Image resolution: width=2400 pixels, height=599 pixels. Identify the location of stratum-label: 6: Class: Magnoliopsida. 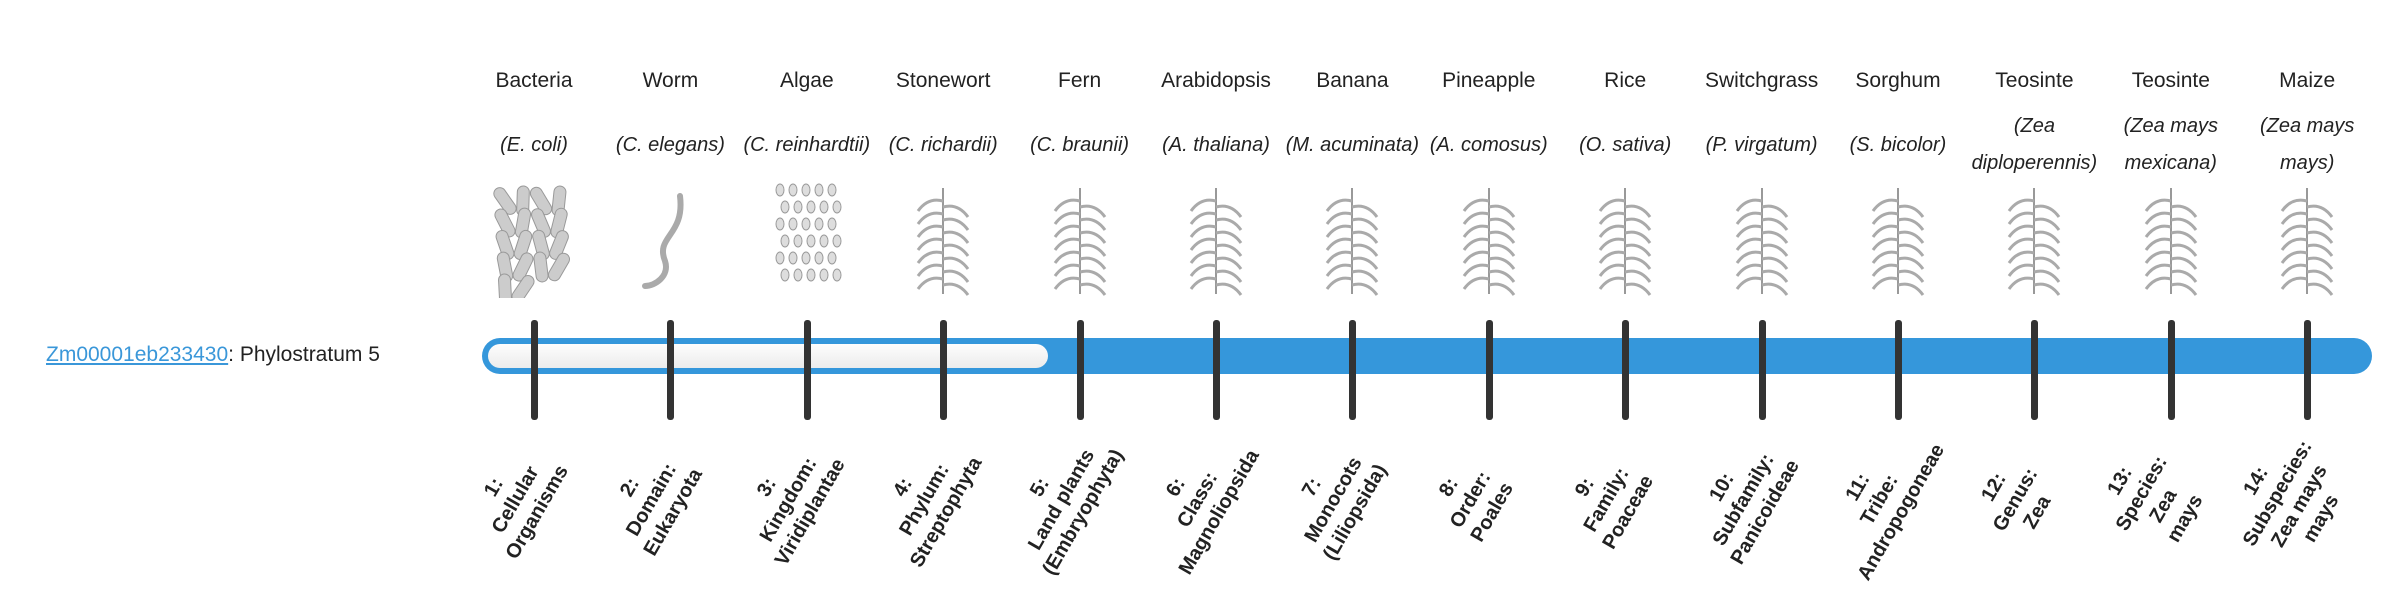
(1212, 512).